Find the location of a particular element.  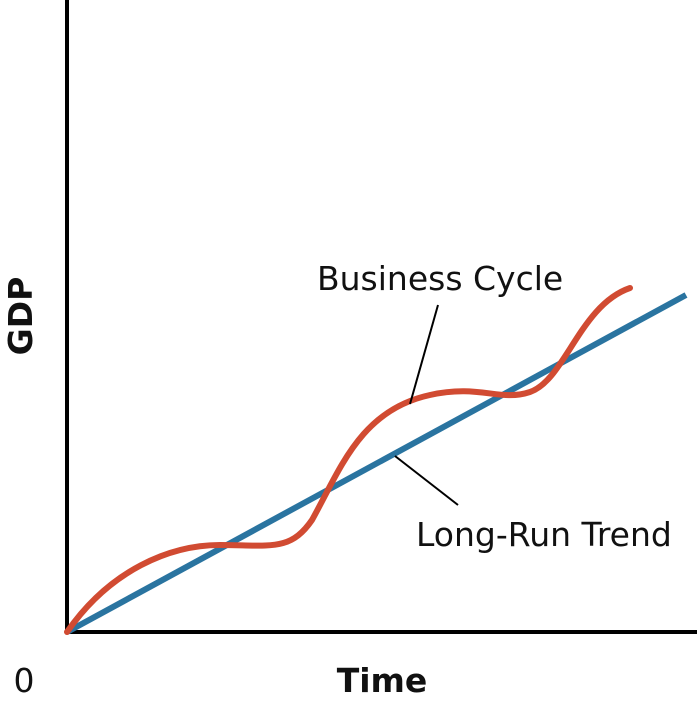

origin-label: 0 is located at coordinates (24, 680).